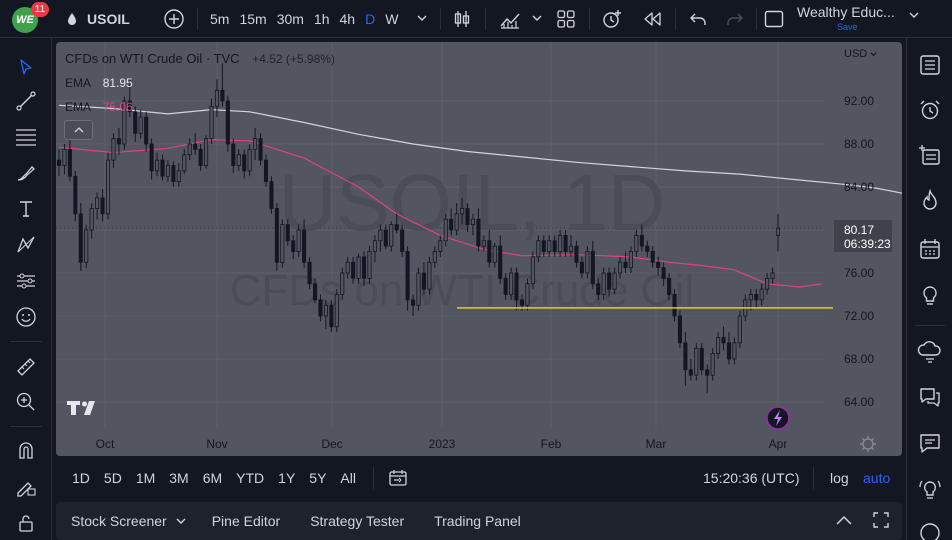  What do you see at coordinates (26, 281) in the screenshot?
I see `prediction-tool` at bounding box center [26, 281].